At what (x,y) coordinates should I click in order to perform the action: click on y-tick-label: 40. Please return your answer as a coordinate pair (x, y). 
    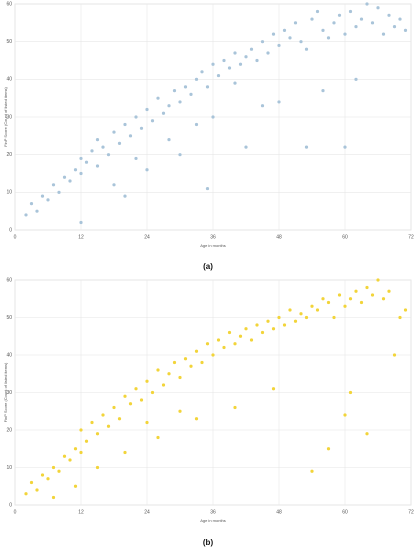
    Looking at the image, I should click on (9, 80).